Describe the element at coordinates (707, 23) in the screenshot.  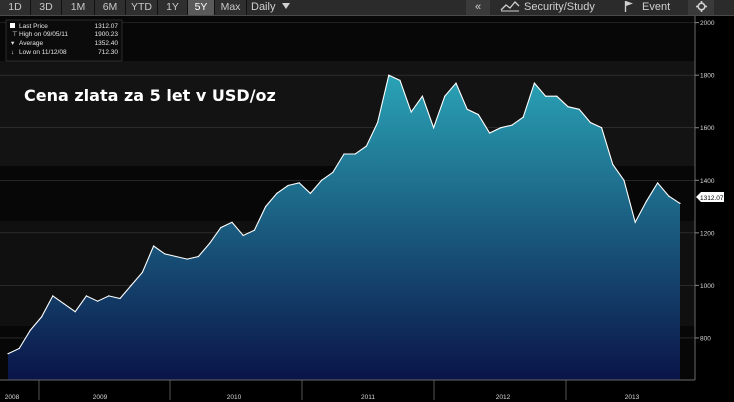
I see `y-tick-label: 2000` at that location.